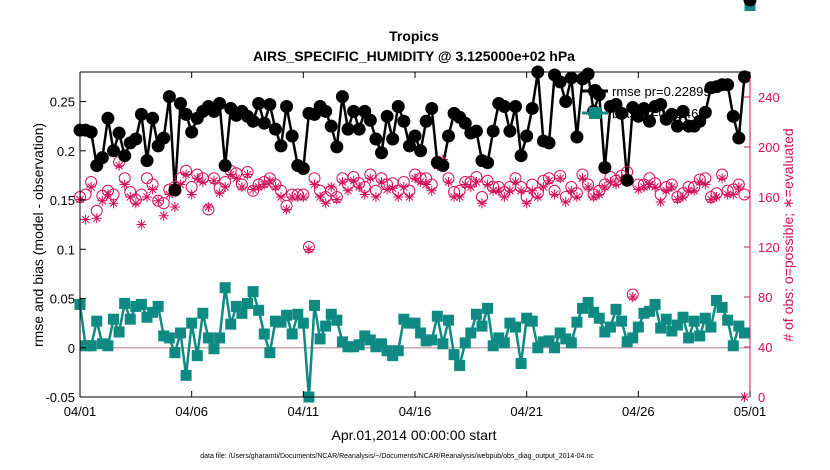  I want to click on y-axis-label: rmse and bias (model - observation), so click(38, 235).